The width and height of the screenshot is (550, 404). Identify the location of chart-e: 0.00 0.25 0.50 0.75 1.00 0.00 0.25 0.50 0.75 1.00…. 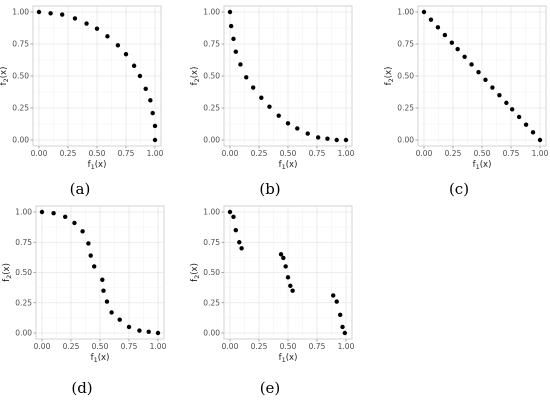
(272, 284).